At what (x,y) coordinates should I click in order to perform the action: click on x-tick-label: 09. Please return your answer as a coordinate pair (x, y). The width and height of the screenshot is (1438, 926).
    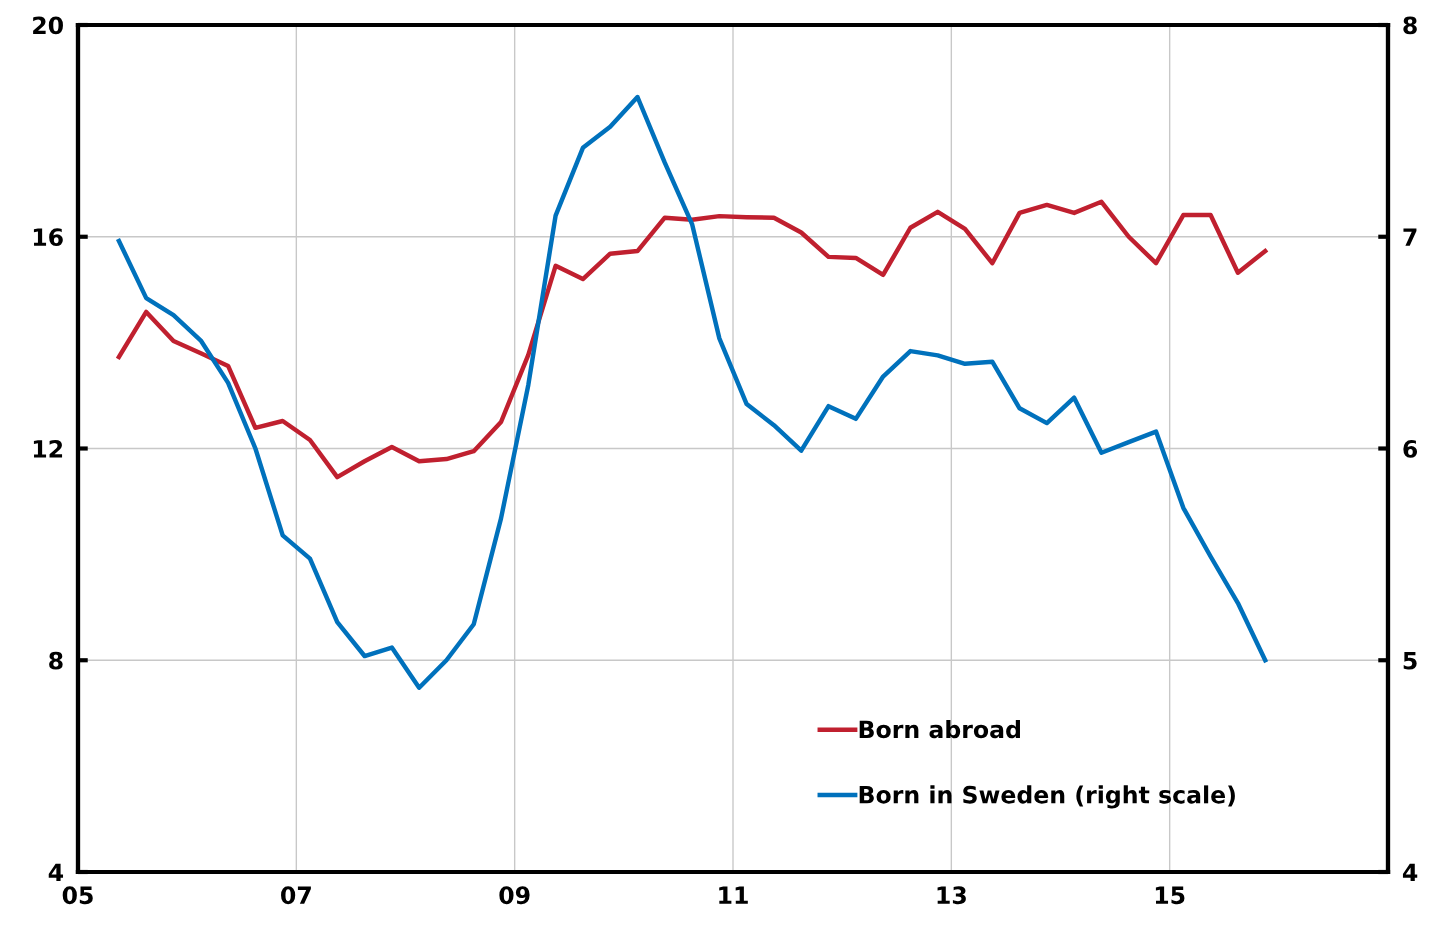
    Looking at the image, I should click on (514, 895).